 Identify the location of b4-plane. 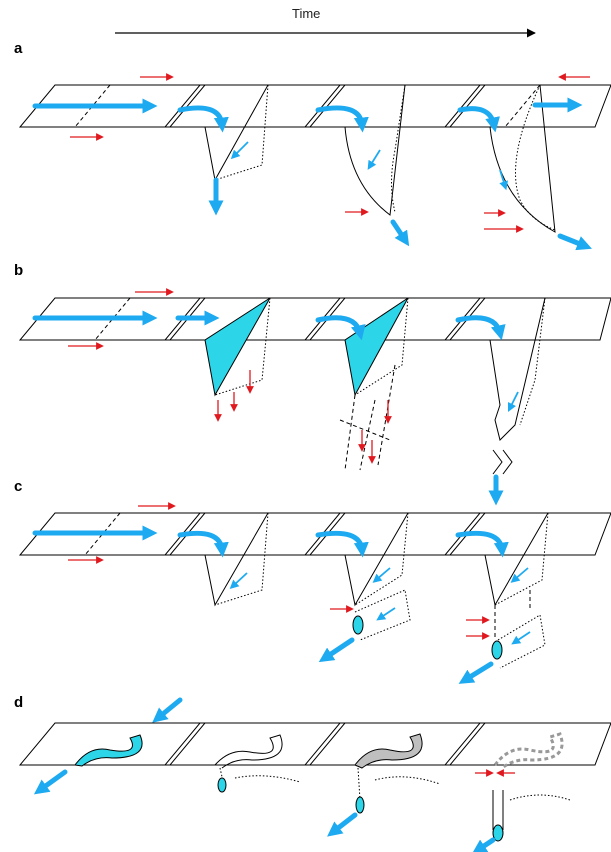
(527, 319).